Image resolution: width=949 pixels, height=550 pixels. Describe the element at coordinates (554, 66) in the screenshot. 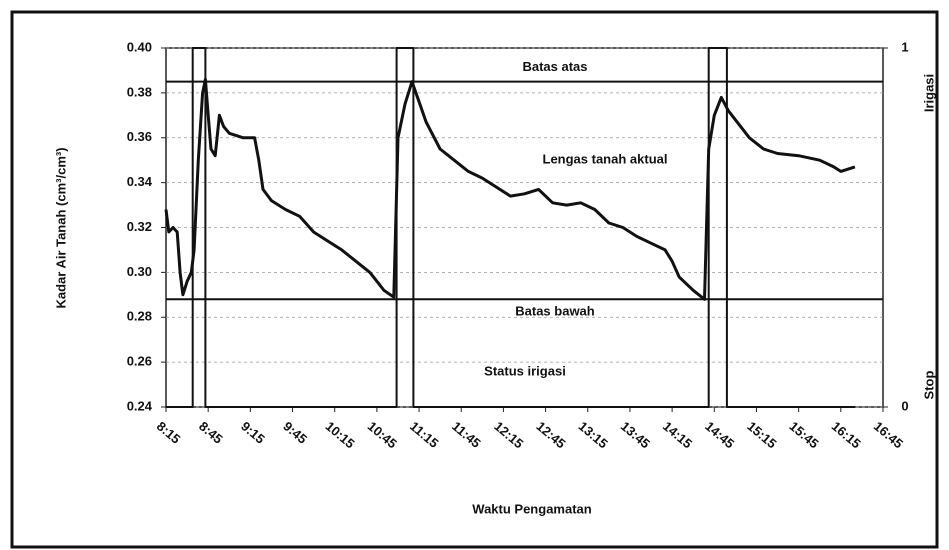

I see `reference-label: Batas atas` at that location.